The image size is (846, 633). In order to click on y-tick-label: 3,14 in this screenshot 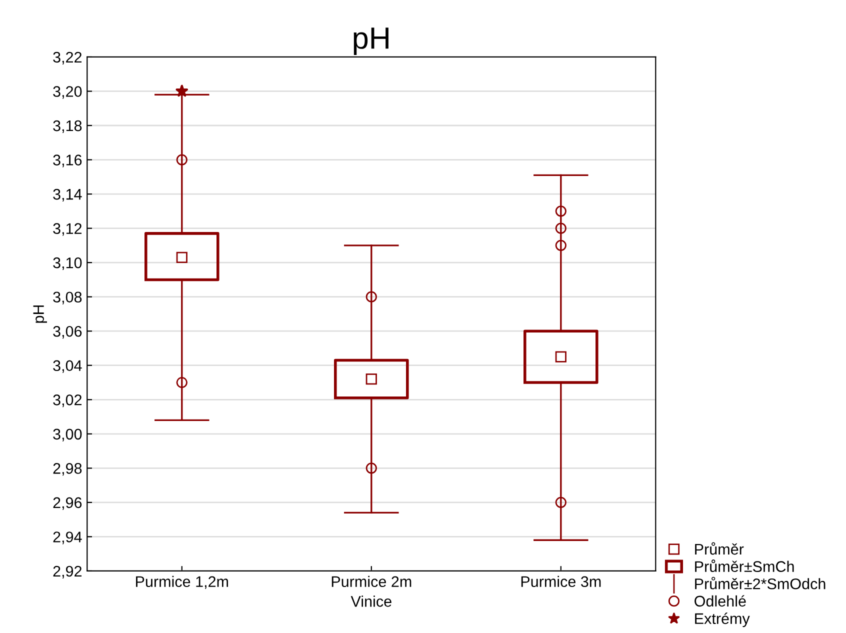, I will do `click(67, 195)`.